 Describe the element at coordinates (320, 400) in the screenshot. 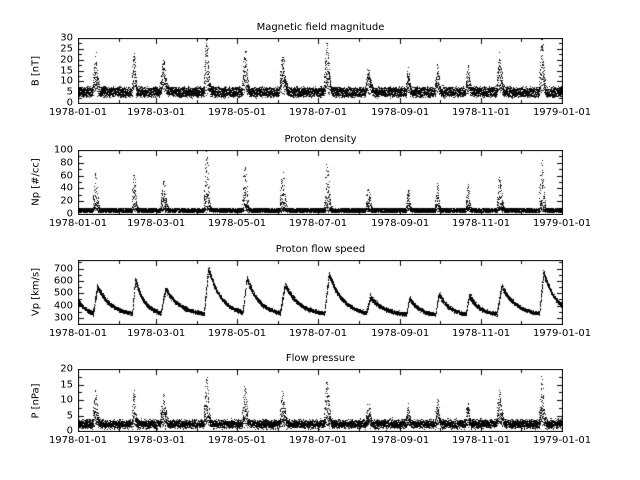

I see `plot-canvas-flow-pressure` at that location.